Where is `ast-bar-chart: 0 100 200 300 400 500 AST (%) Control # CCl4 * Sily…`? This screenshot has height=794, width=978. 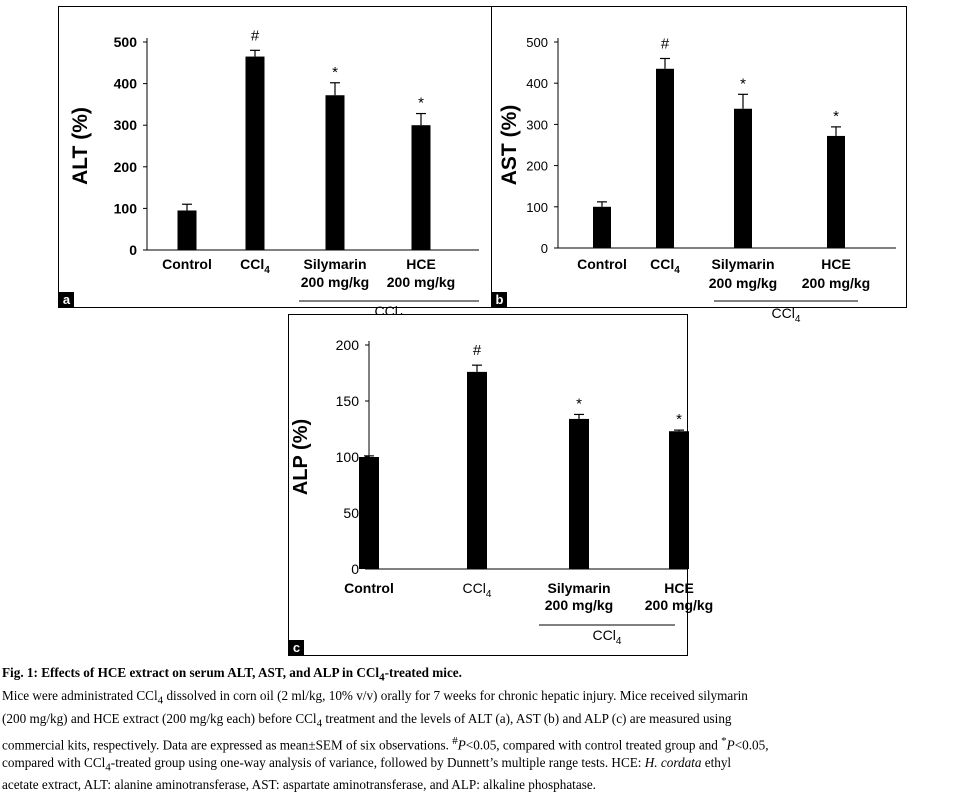 ast-bar-chart: 0 100 200 300 400 500 AST (%) Control # CCl4 * Sily… is located at coordinates (697, 180).